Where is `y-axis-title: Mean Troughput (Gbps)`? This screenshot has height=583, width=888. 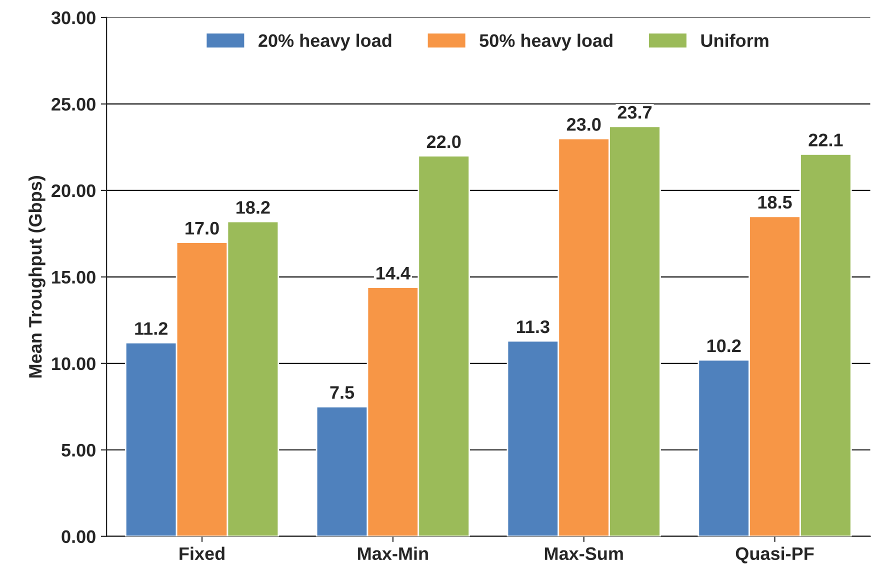
y-axis-title: Mean Troughput (Gbps) is located at coordinates (37, 277).